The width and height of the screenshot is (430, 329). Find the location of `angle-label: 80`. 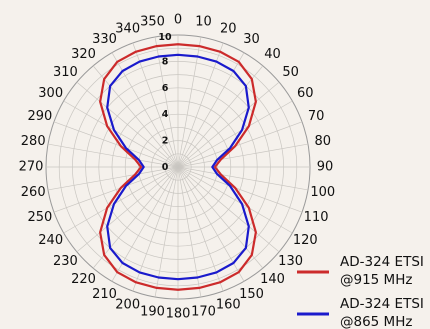

angle-label: 80 is located at coordinates (323, 141).